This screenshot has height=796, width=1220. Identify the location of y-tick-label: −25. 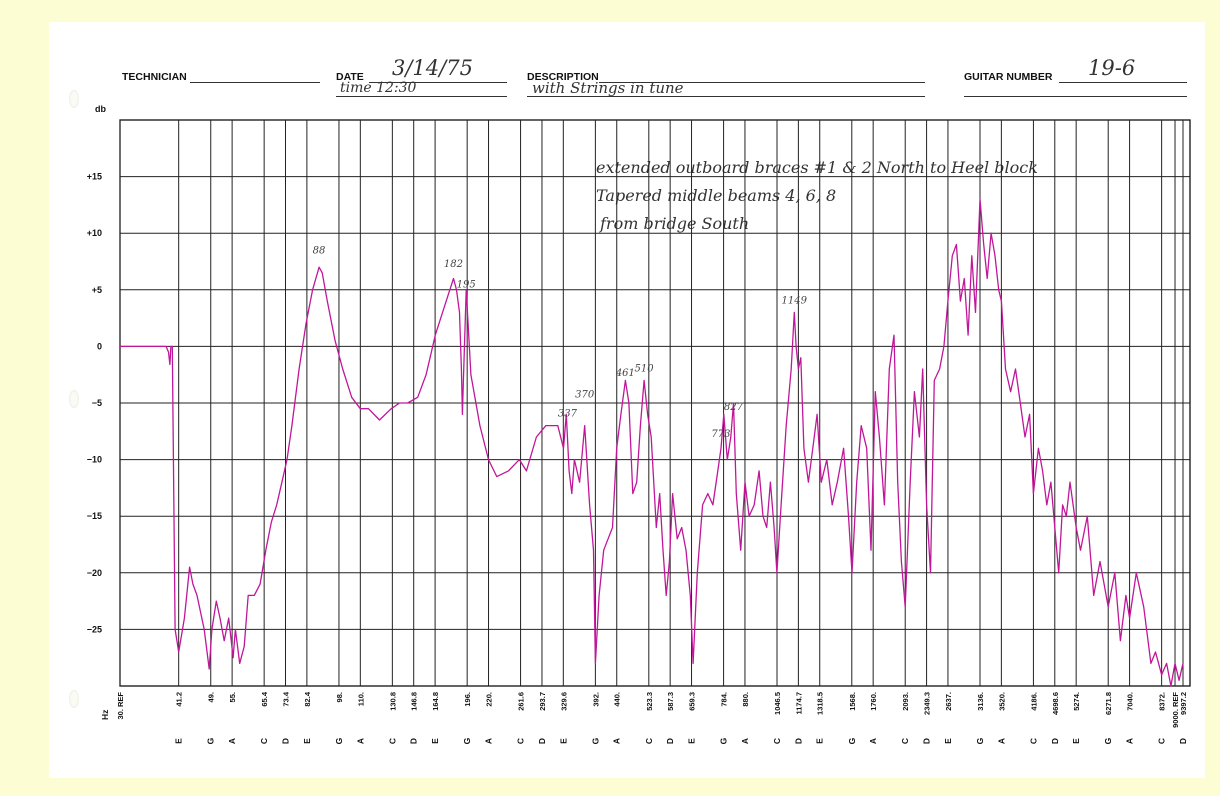
(94, 629).